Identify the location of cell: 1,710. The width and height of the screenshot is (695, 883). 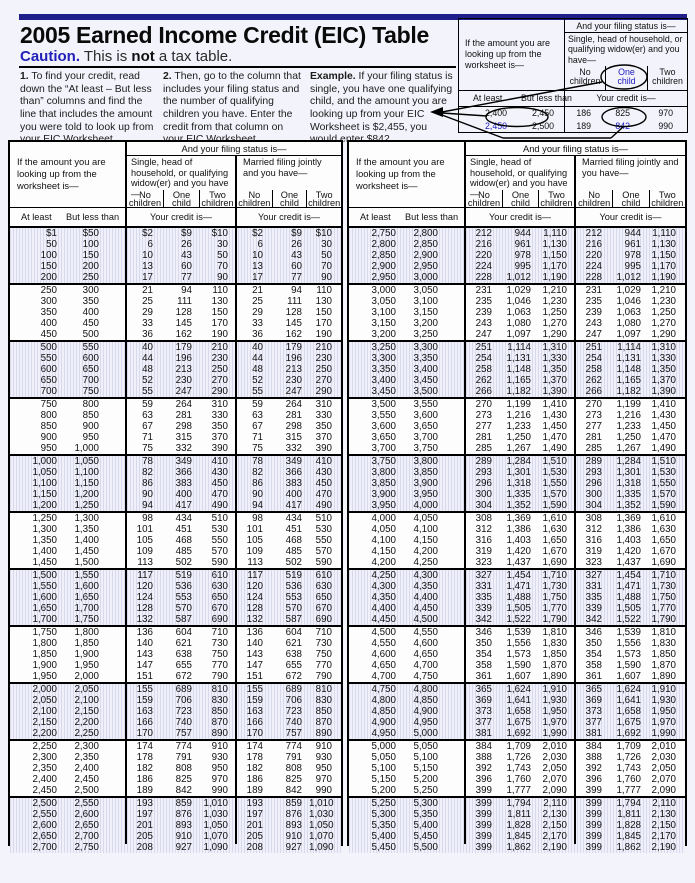
(554, 575).